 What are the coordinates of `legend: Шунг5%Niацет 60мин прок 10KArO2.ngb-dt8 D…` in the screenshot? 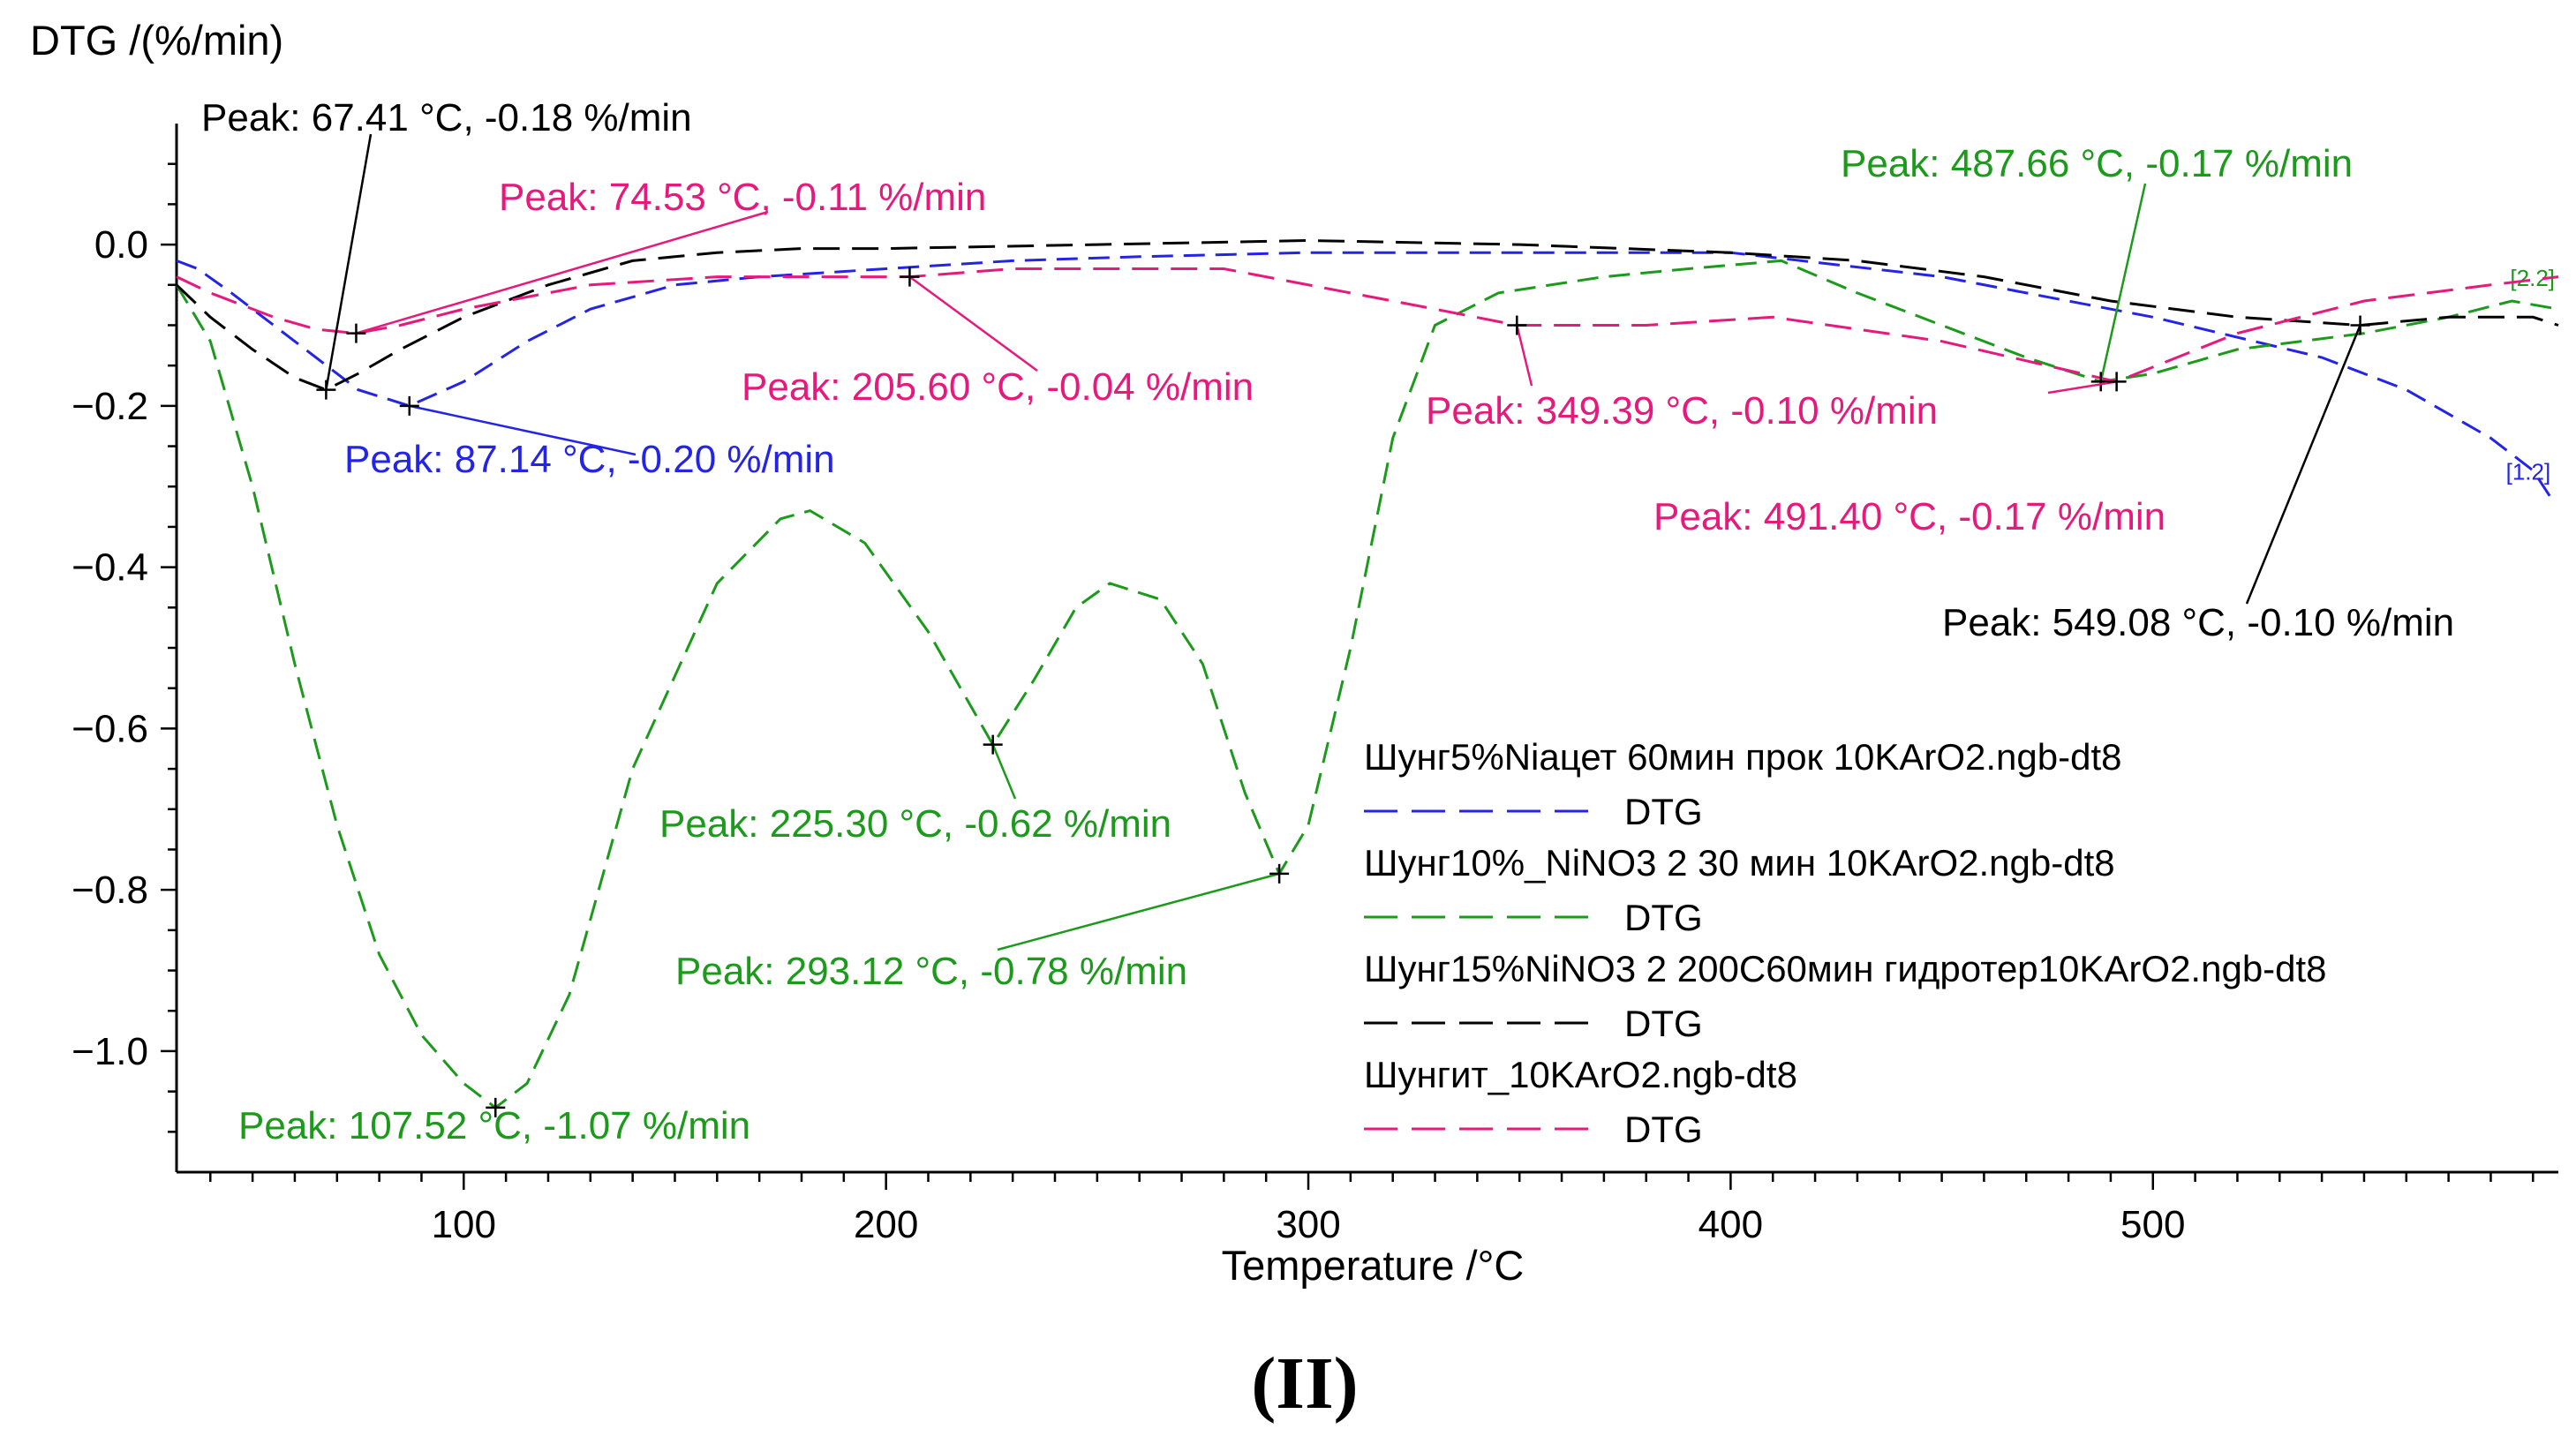 It's located at (1845, 943).